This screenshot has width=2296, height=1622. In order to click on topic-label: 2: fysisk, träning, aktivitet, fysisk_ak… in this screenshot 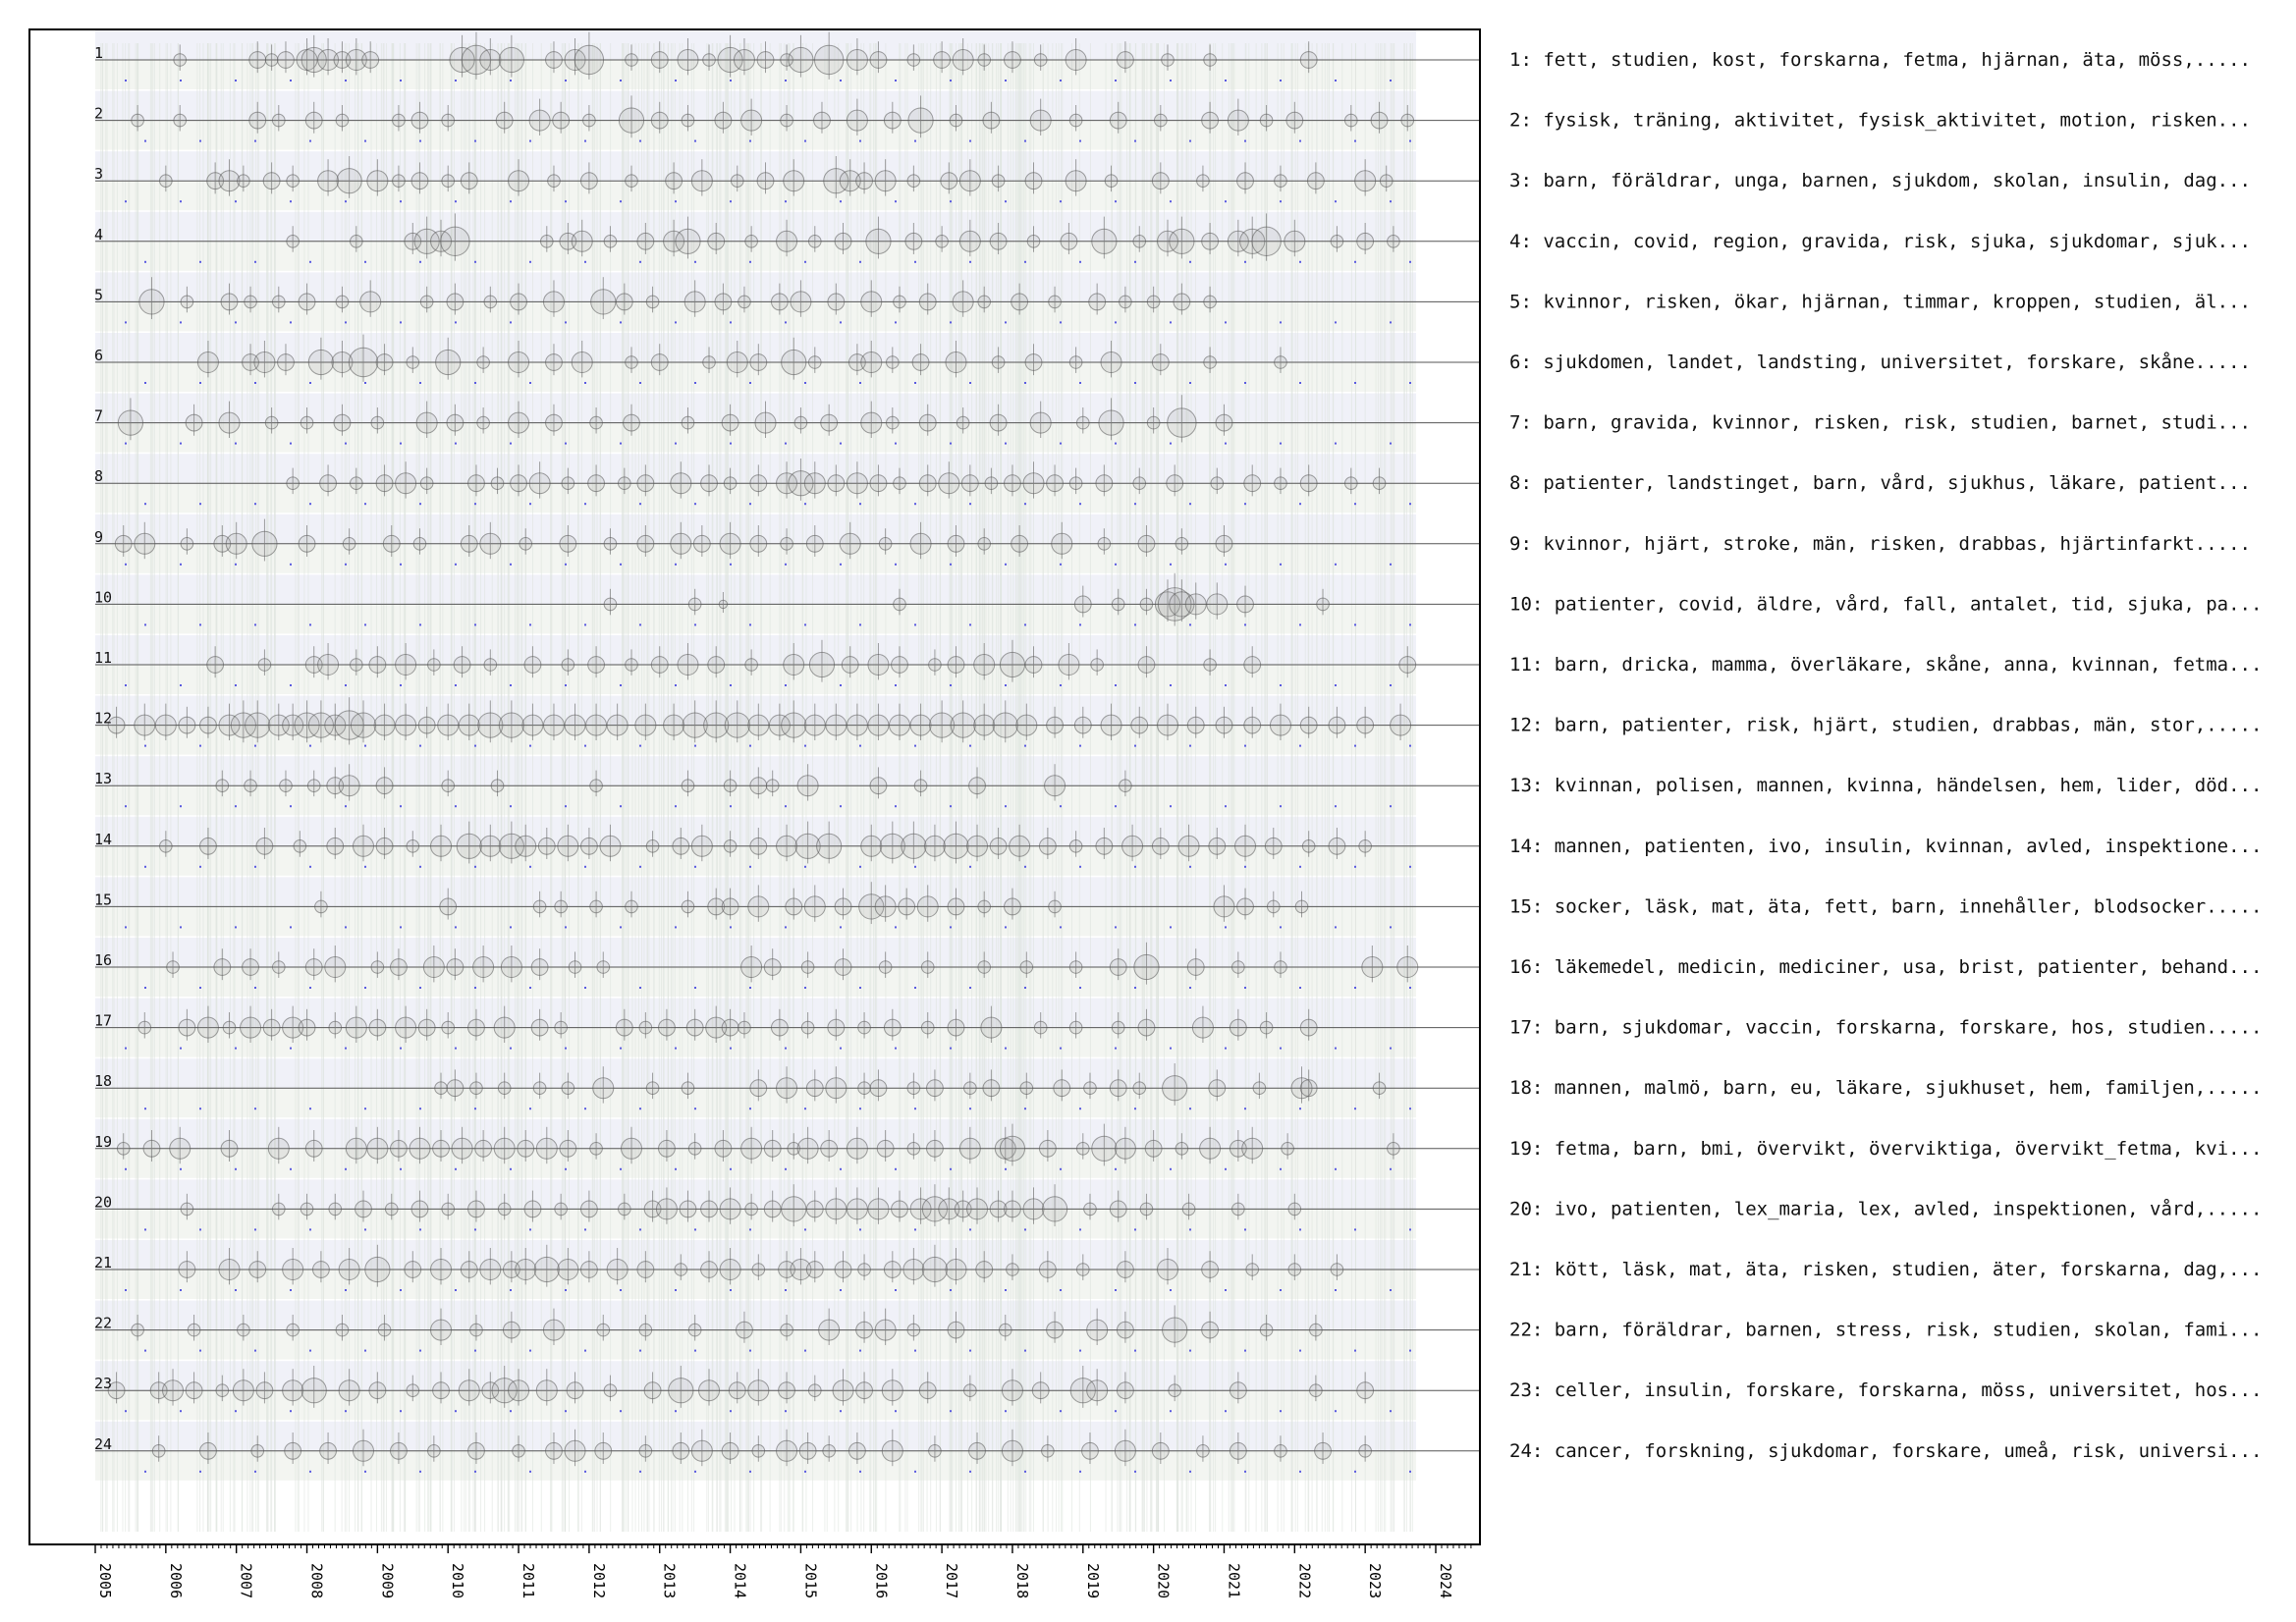, I will do `click(1880, 121)`.